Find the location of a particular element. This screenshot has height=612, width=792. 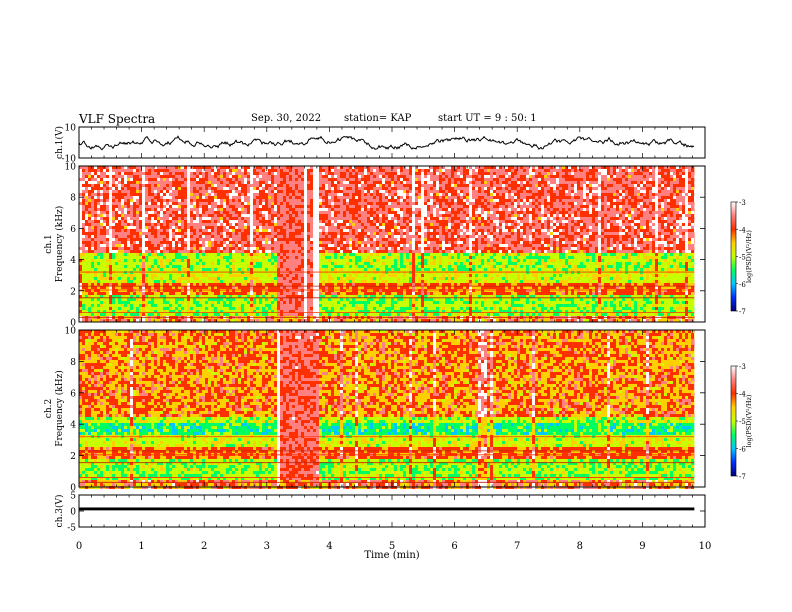

x-tick-label: 5 is located at coordinates (392, 546).